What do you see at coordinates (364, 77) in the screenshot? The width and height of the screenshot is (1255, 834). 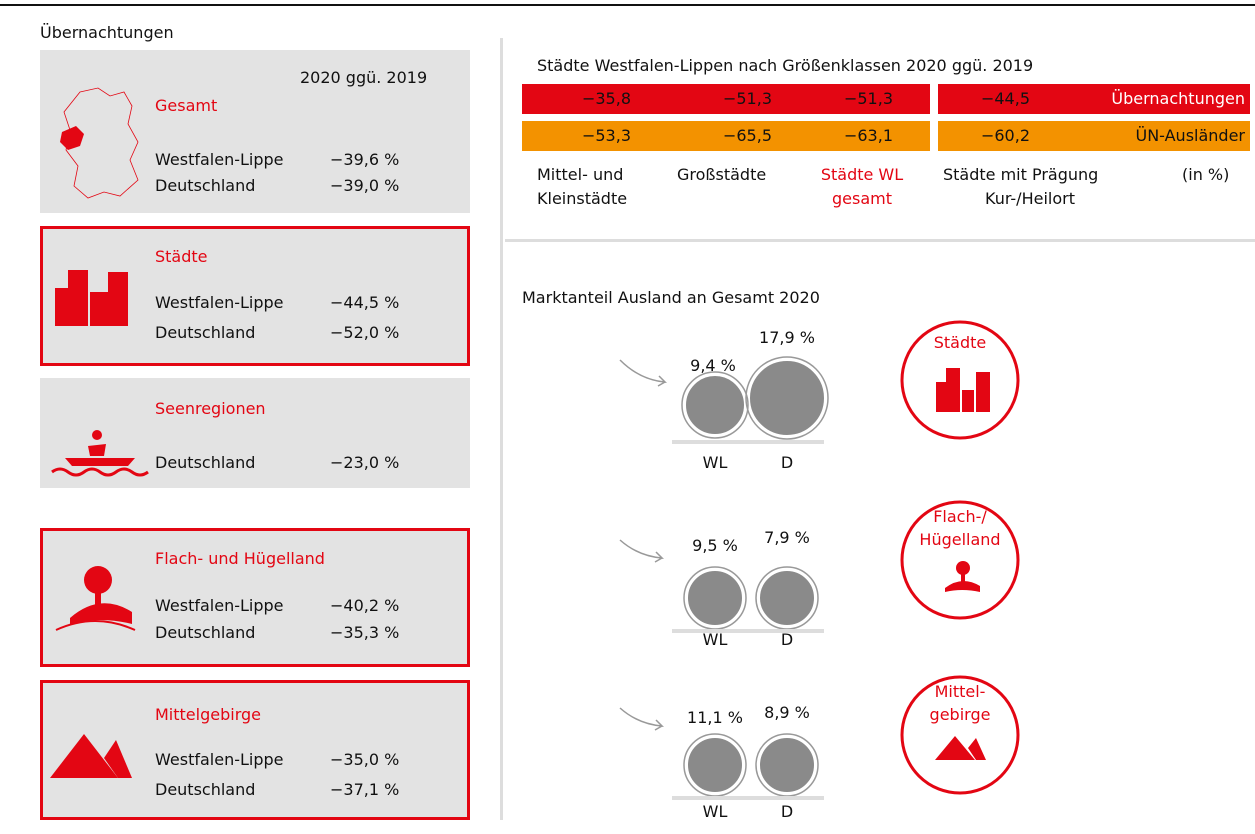 I see `column-header: 2020 ggü. 2019` at bounding box center [364, 77].